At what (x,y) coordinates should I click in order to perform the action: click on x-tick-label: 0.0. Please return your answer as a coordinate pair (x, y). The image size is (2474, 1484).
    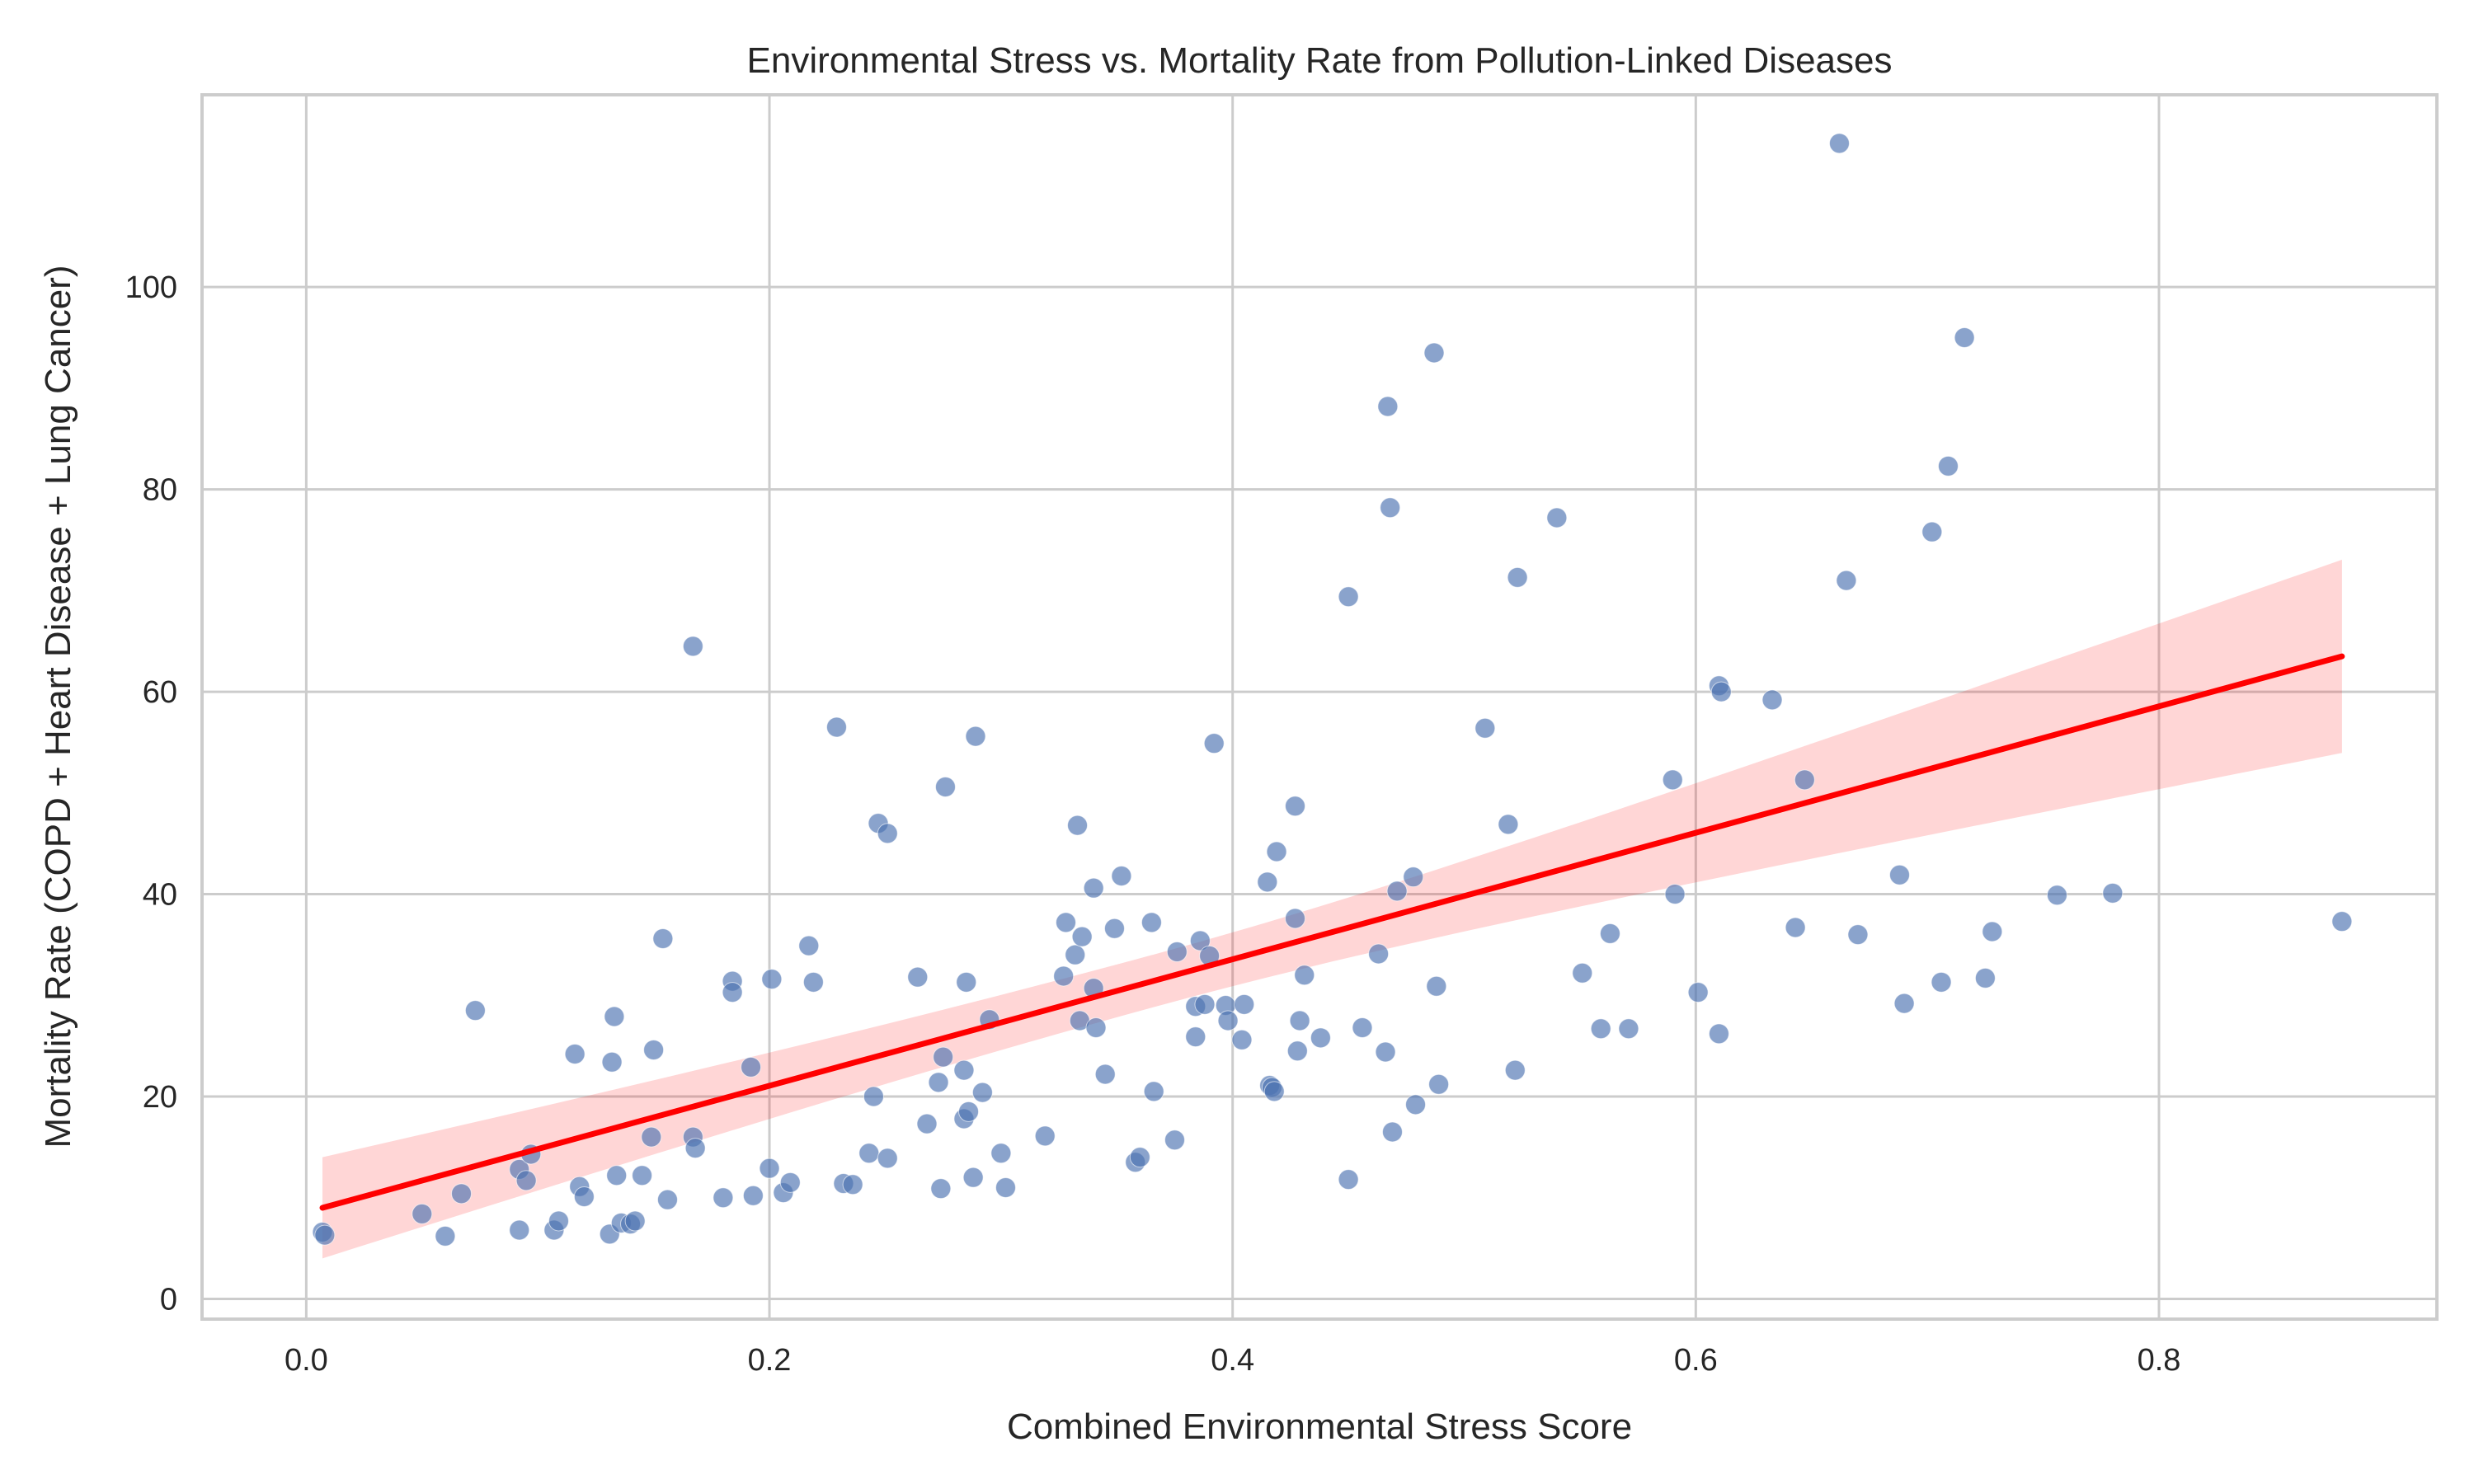
    Looking at the image, I should click on (306, 1360).